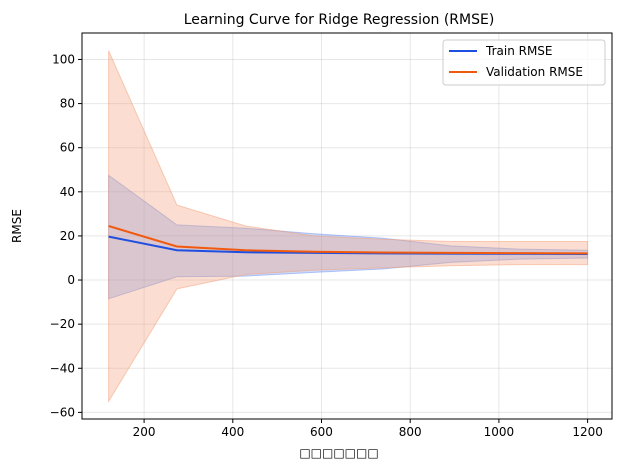 The image size is (621, 474). I want to click on y-tick-label: 100, so click(63, 59).